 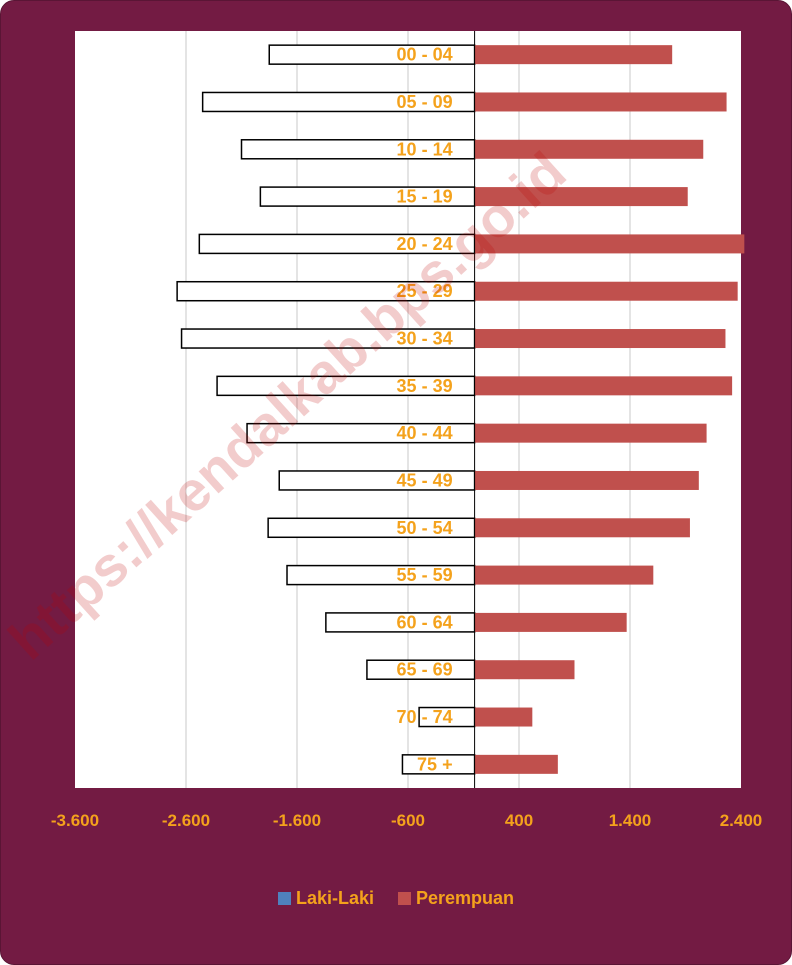 What do you see at coordinates (186, 820) in the screenshot?
I see `x-tick-label: -2.600` at bounding box center [186, 820].